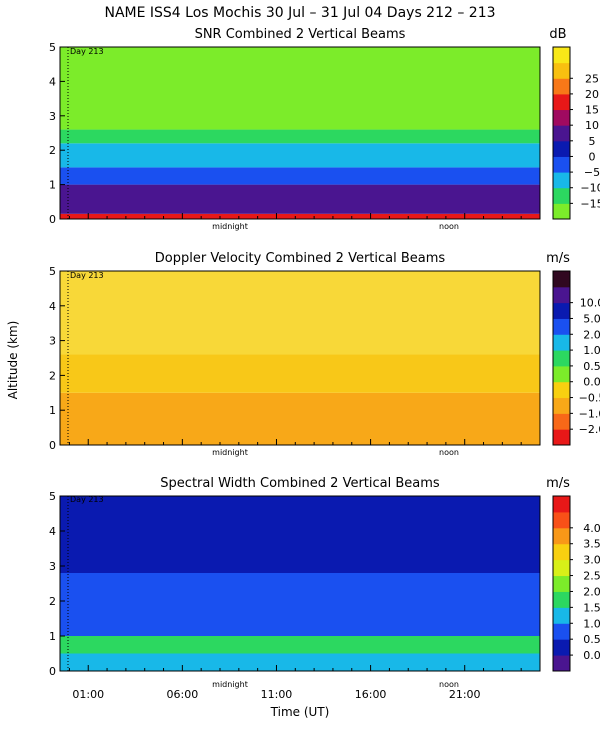 The image size is (600, 754). What do you see at coordinates (591, 318) in the screenshot?
I see `colorbar-tick-label: 5.0` at bounding box center [591, 318].